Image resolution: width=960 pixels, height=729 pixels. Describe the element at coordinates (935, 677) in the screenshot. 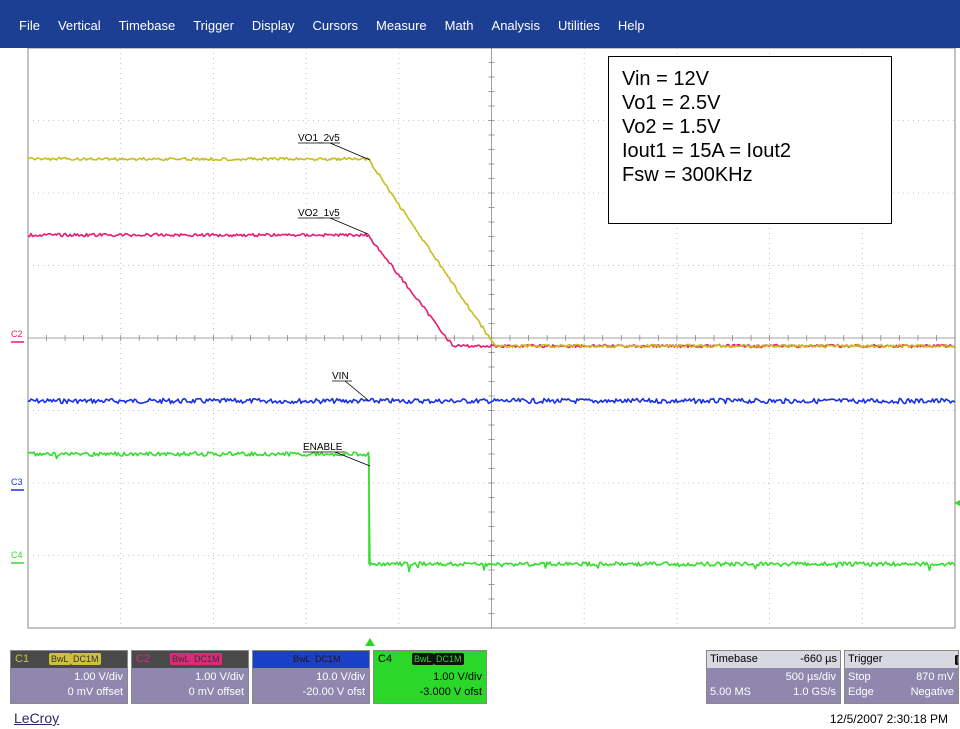

I see `trigger-level: 870 mV` at that location.